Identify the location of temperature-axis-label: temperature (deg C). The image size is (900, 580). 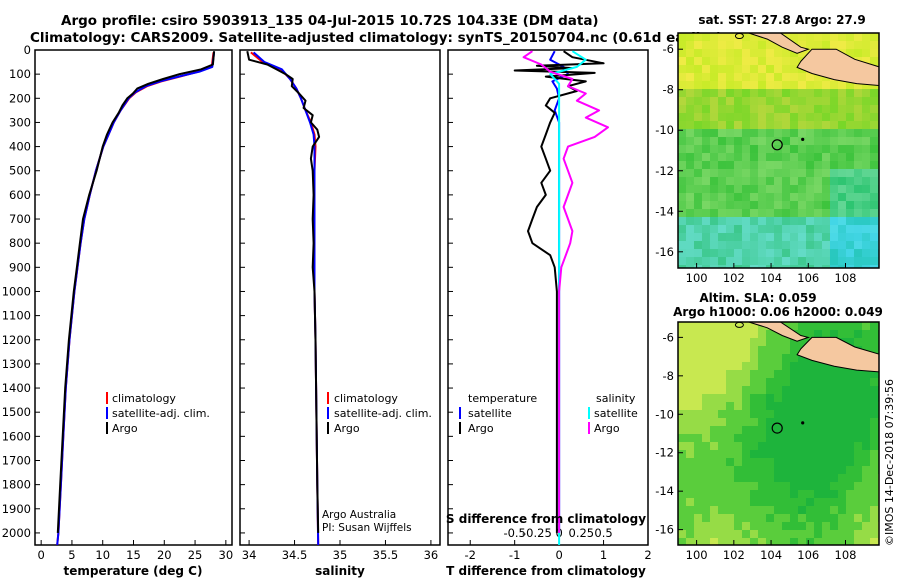
(133, 571).